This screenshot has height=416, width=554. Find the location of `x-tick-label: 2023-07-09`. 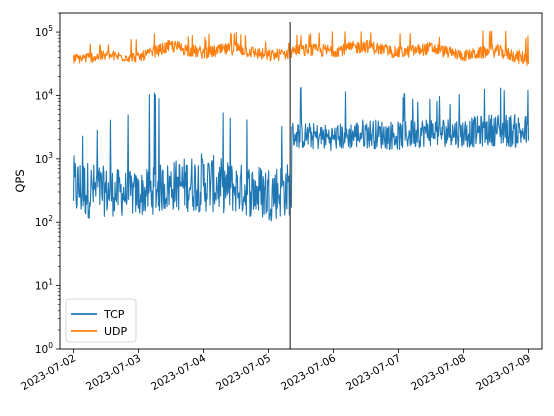

x-tick-label: 2023-07-09 is located at coordinates (503, 372).